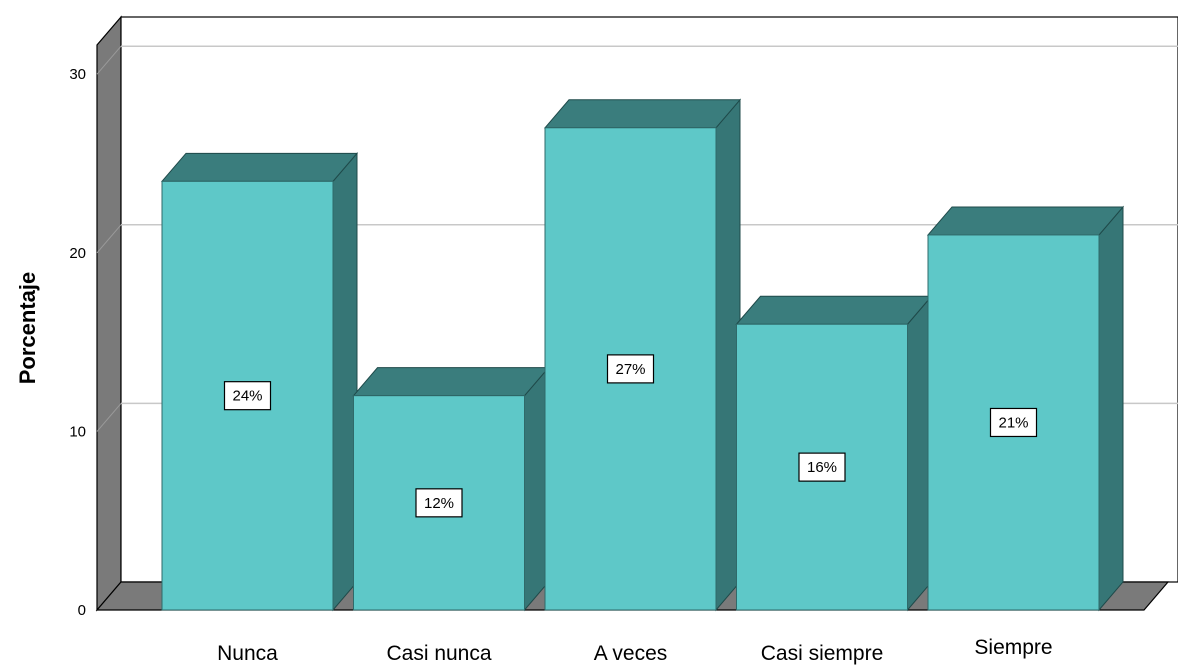  I want to click on data-label: 27%, so click(630, 369).